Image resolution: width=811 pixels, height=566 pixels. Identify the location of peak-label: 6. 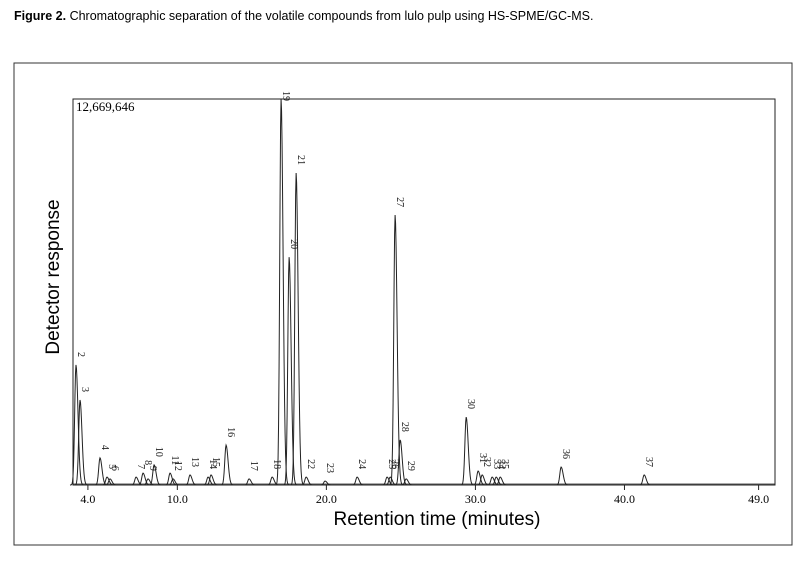
(114, 468).